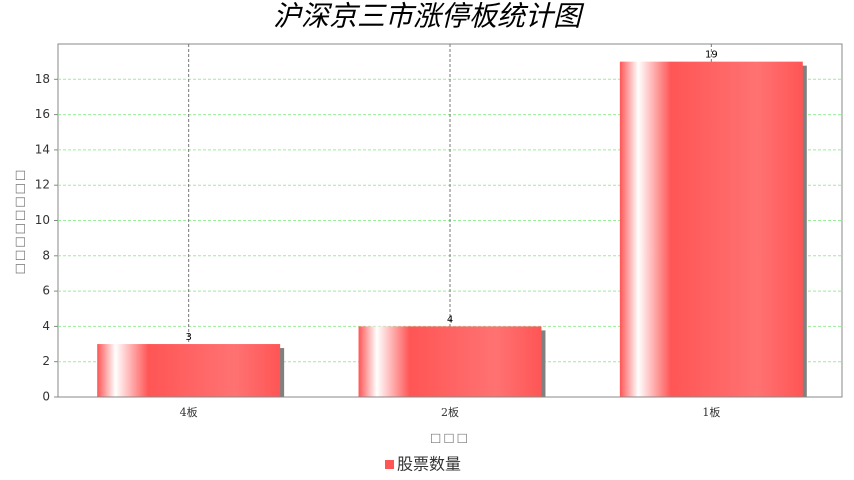 This screenshot has height=480, width=854. What do you see at coordinates (42, 149) in the screenshot?
I see `y-tick-label: 14` at bounding box center [42, 149].